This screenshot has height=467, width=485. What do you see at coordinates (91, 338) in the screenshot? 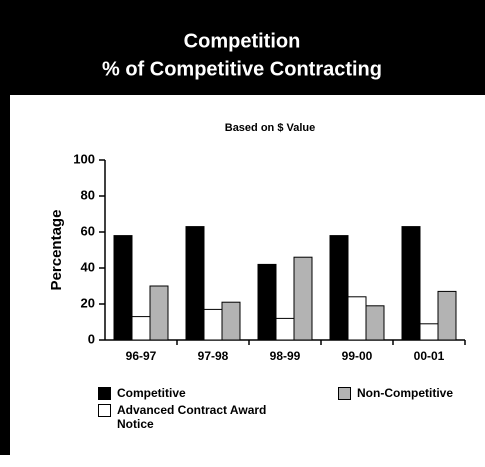
I see `y-tick-label: 0` at bounding box center [91, 338].